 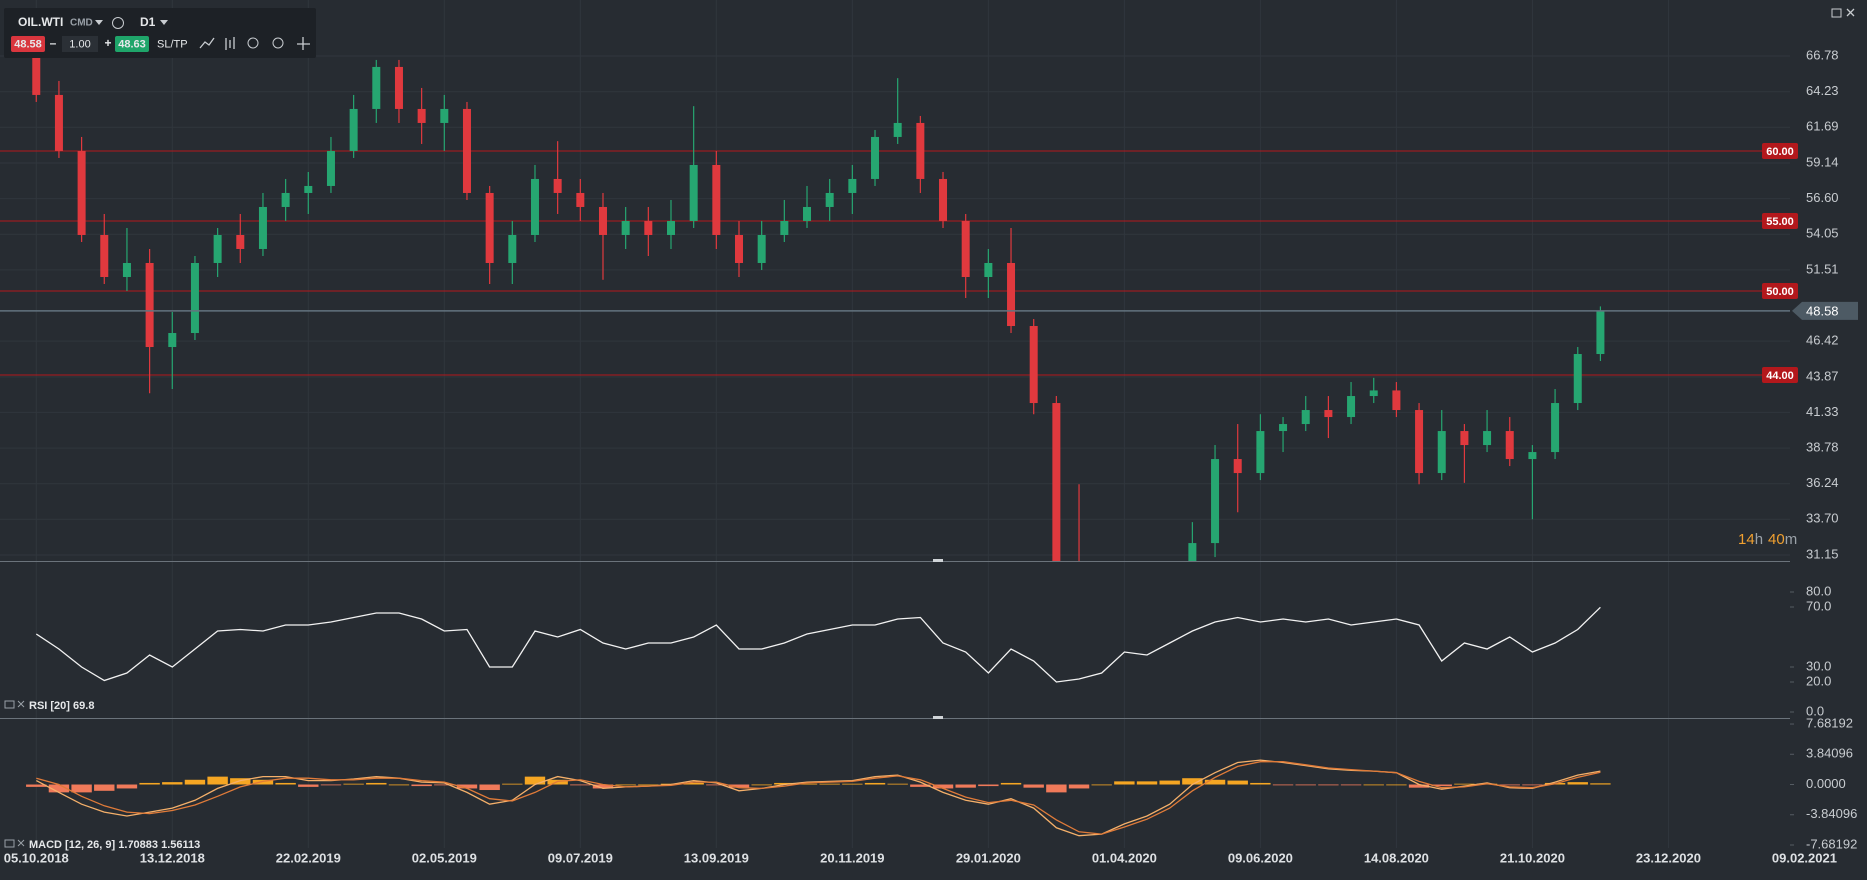 I want to click on date-label: 29.01.2020, so click(x=988, y=857).